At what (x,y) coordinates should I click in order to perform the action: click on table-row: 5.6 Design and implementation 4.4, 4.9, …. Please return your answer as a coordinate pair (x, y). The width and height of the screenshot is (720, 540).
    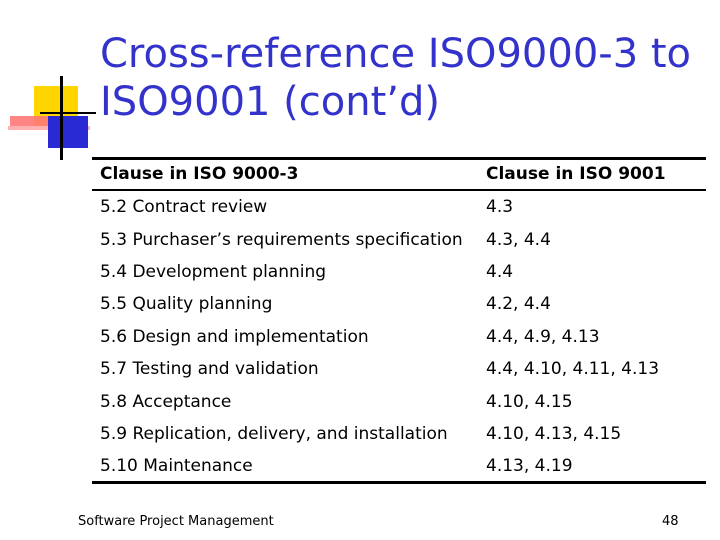
    Looking at the image, I should click on (360, 337).